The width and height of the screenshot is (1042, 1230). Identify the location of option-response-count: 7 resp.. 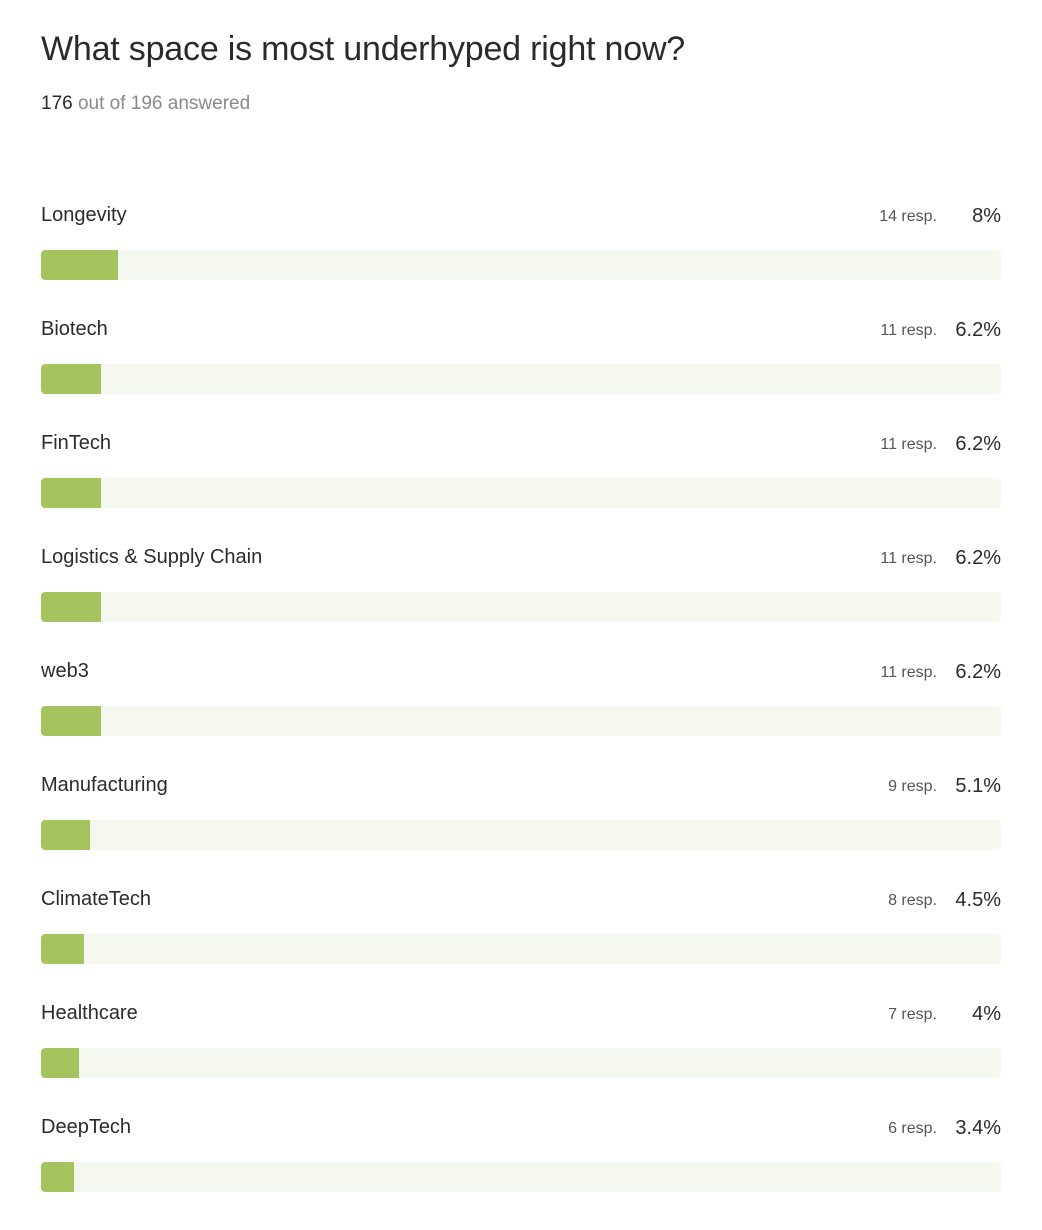
(912, 1014).